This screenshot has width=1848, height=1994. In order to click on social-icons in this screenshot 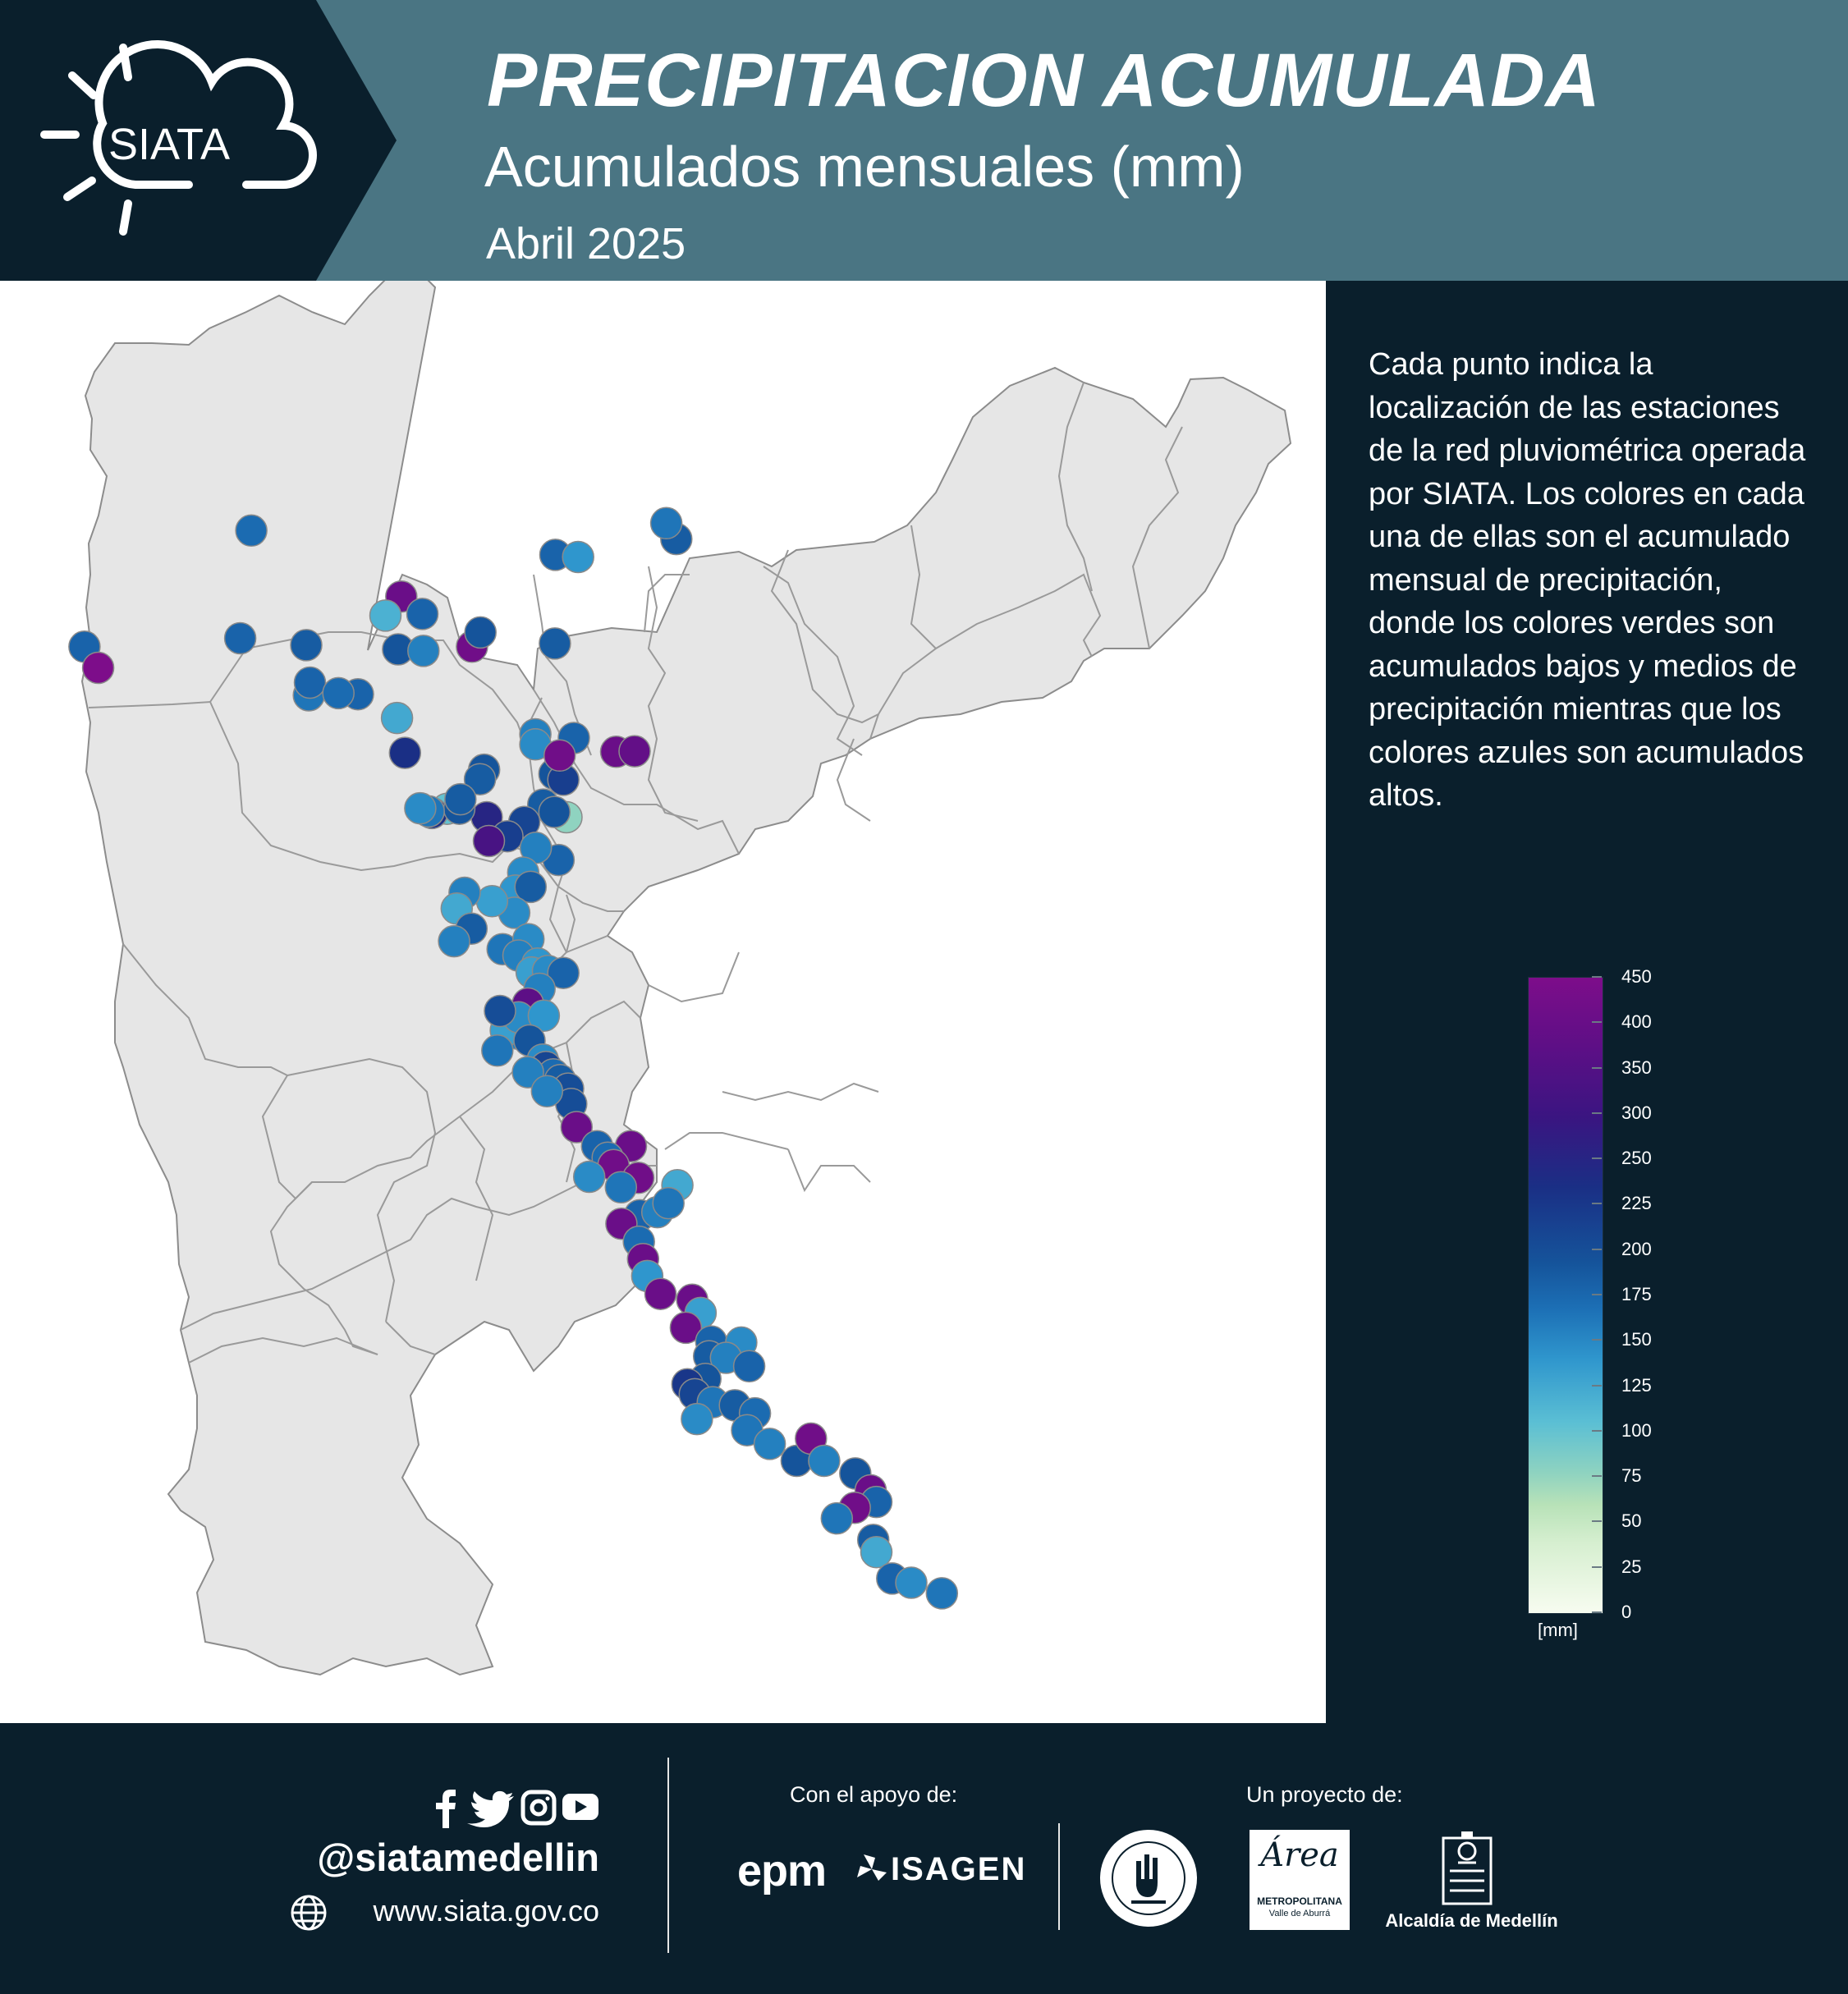, I will do `click(515, 1807)`.